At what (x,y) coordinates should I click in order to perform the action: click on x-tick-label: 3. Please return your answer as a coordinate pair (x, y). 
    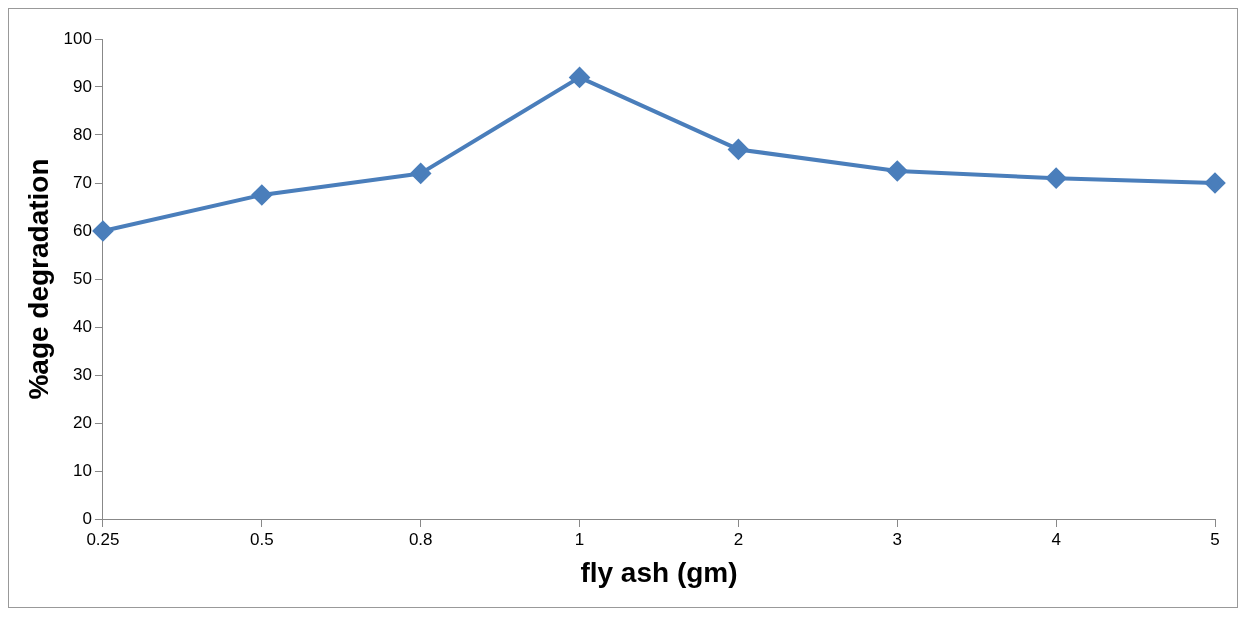
    Looking at the image, I should click on (897, 539).